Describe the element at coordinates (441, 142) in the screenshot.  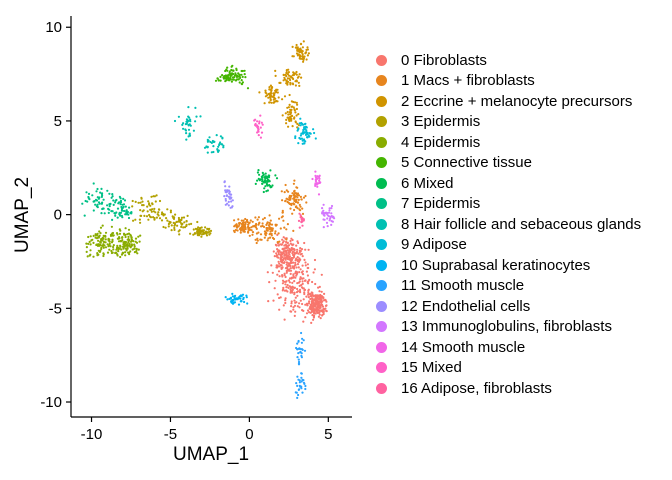
I see `legend-label: 4 Epidermis` at that location.